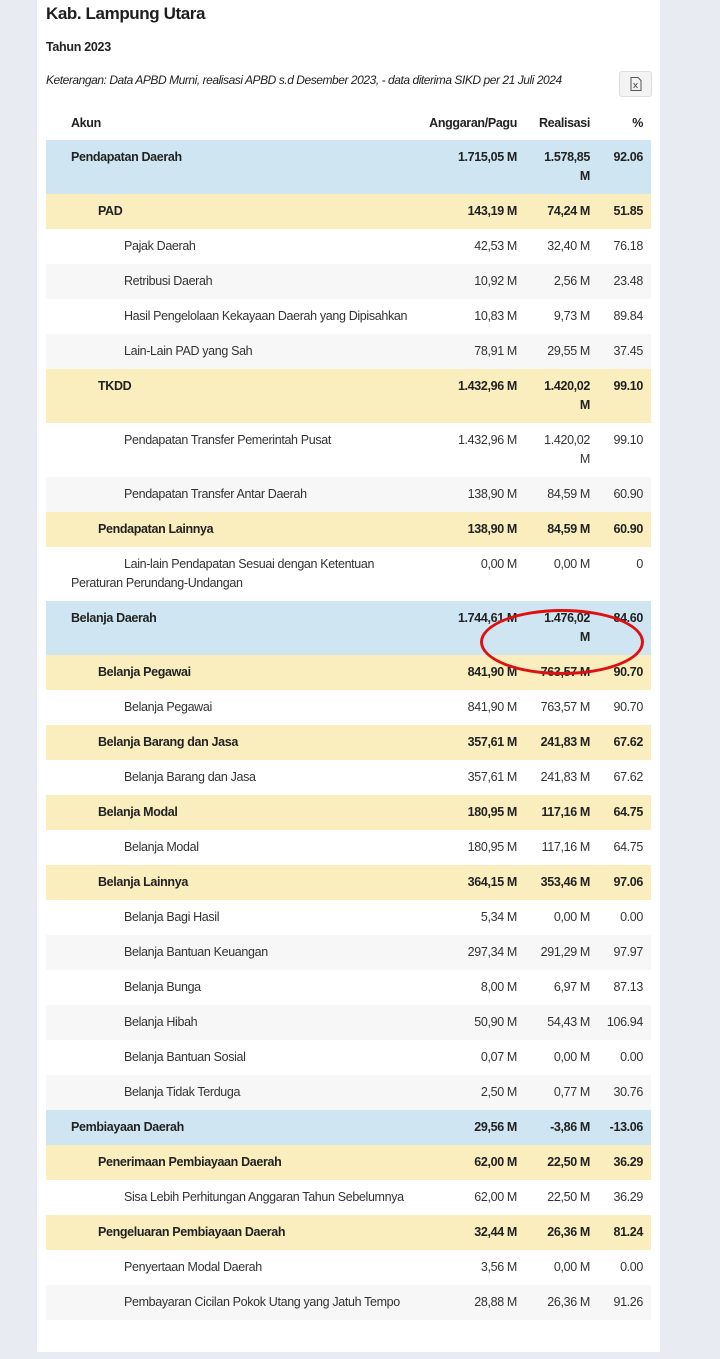 The height and width of the screenshot is (1359, 720). I want to click on cell-anggaran-text: 10,92 M, so click(495, 281).